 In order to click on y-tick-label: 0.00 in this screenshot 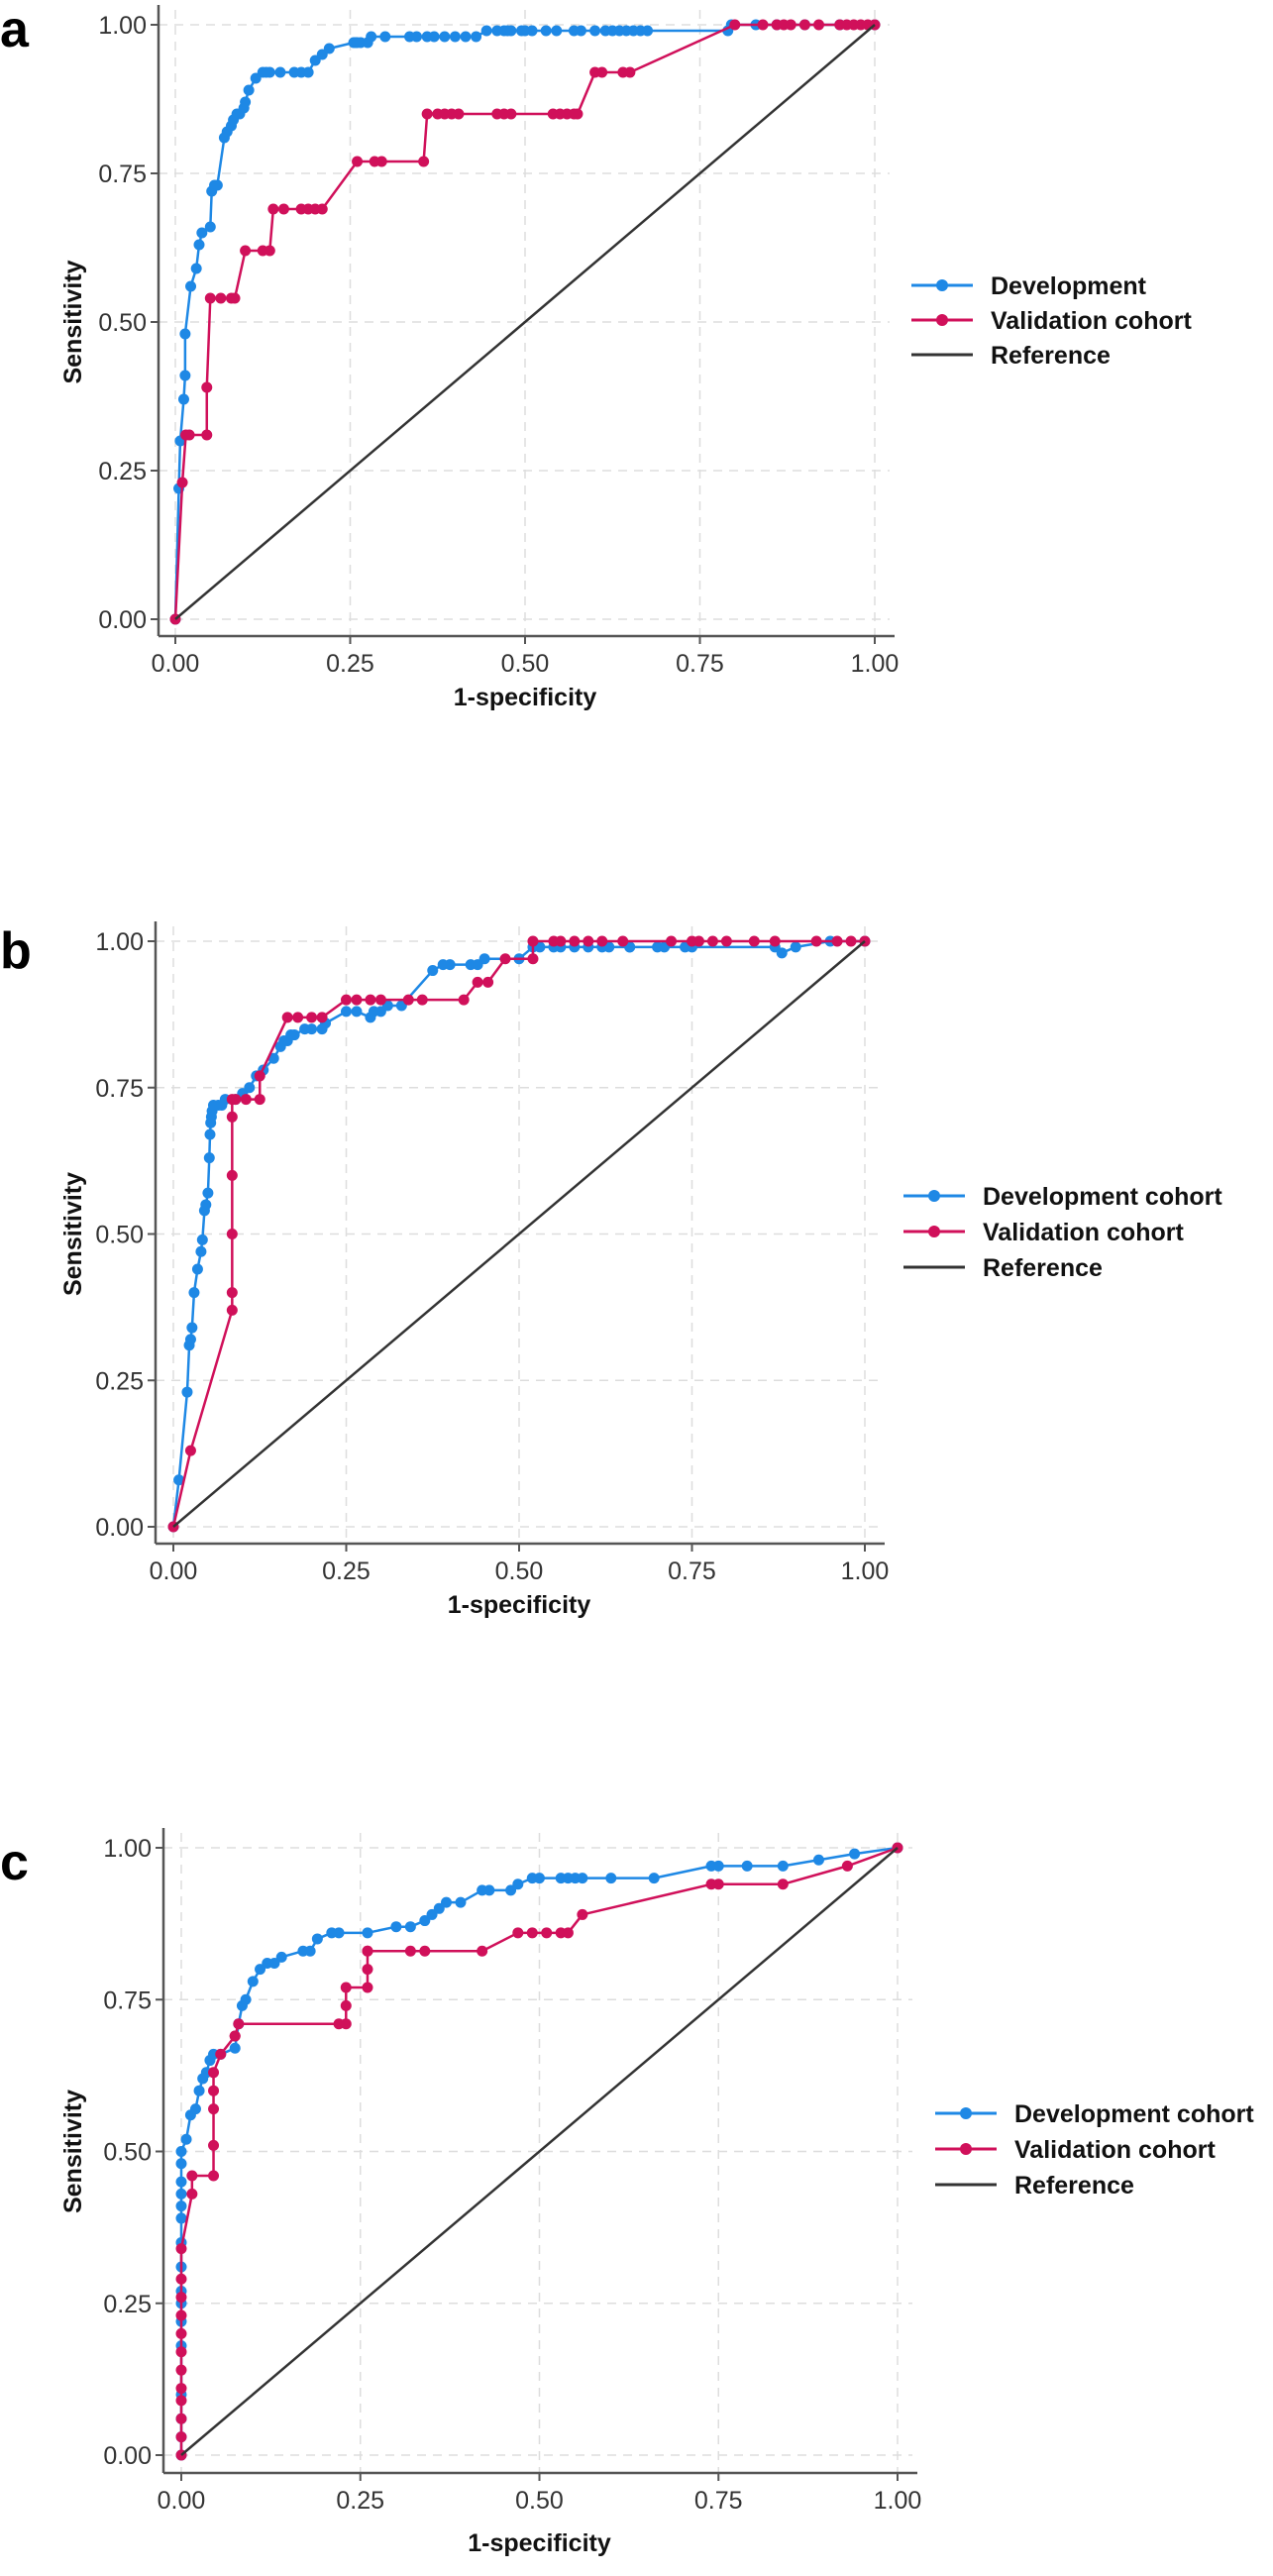, I will do `click(120, 1528)`.